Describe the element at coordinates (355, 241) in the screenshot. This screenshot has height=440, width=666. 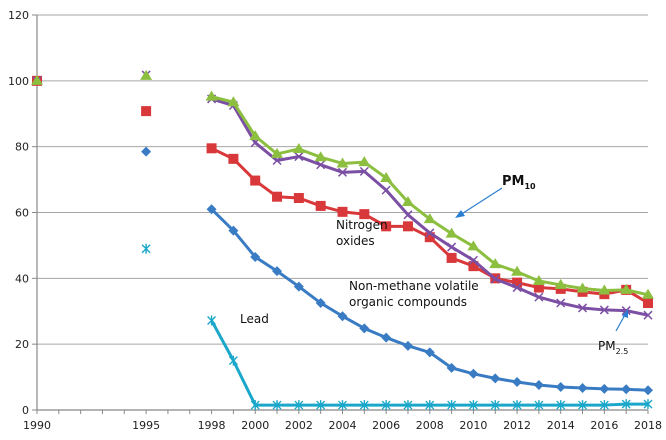
I see `annotation-nitrogen-oxides-line2: oxides` at that location.